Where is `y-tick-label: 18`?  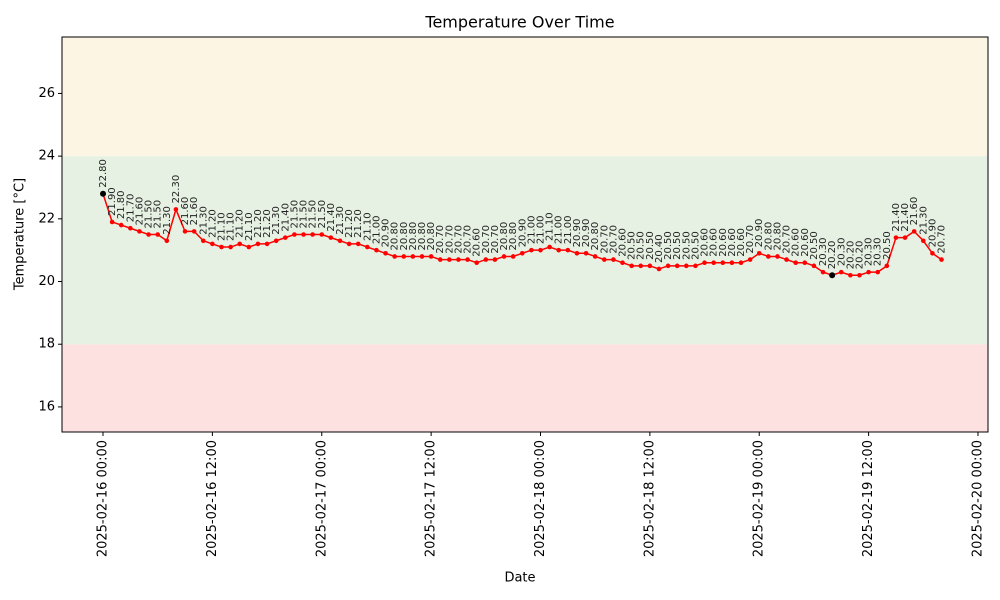 y-tick-label: 18 is located at coordinates (46, 344).